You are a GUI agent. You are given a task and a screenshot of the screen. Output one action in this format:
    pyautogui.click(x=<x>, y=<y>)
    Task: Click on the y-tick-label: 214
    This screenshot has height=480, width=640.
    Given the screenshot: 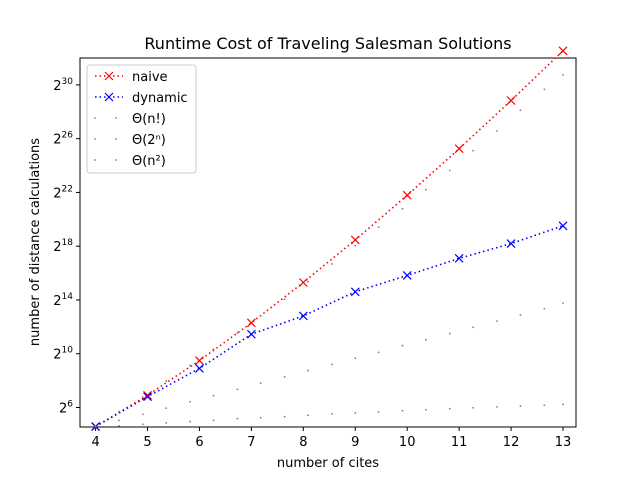 What is the action you would take?
    pyautogui.click(x=63, y=300)
    